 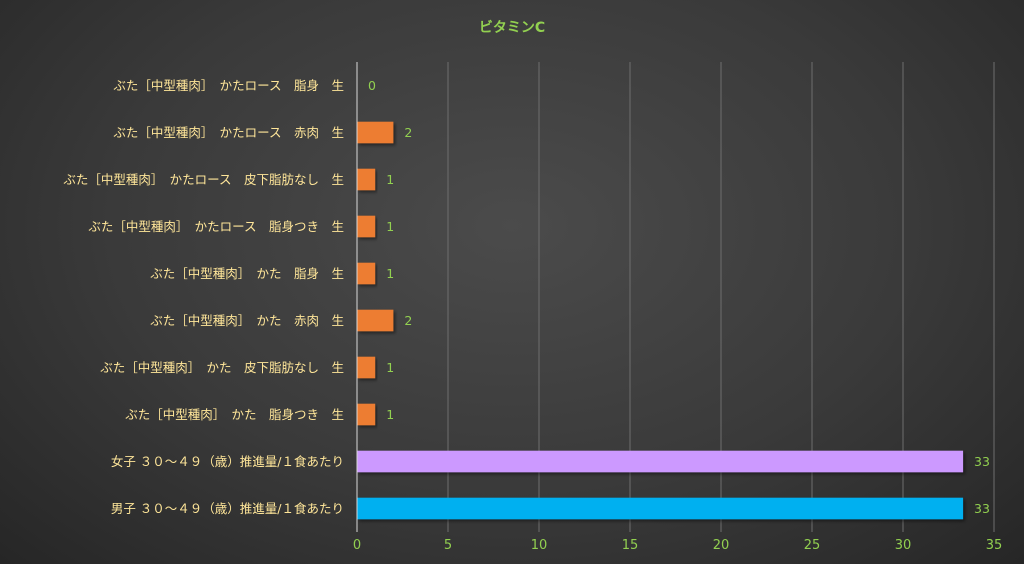 What do you see at coordinates (982, 461) in the screenshot?
I see `value-label-8: 33` at bounding box center [982, 461].